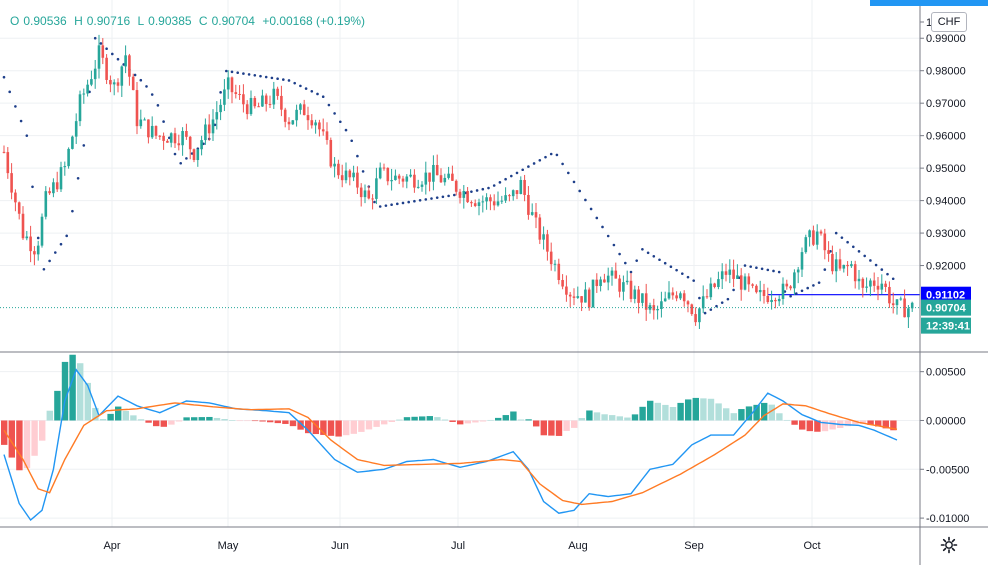  I want to click on svg-text: 0.90704, so click(946, 309).